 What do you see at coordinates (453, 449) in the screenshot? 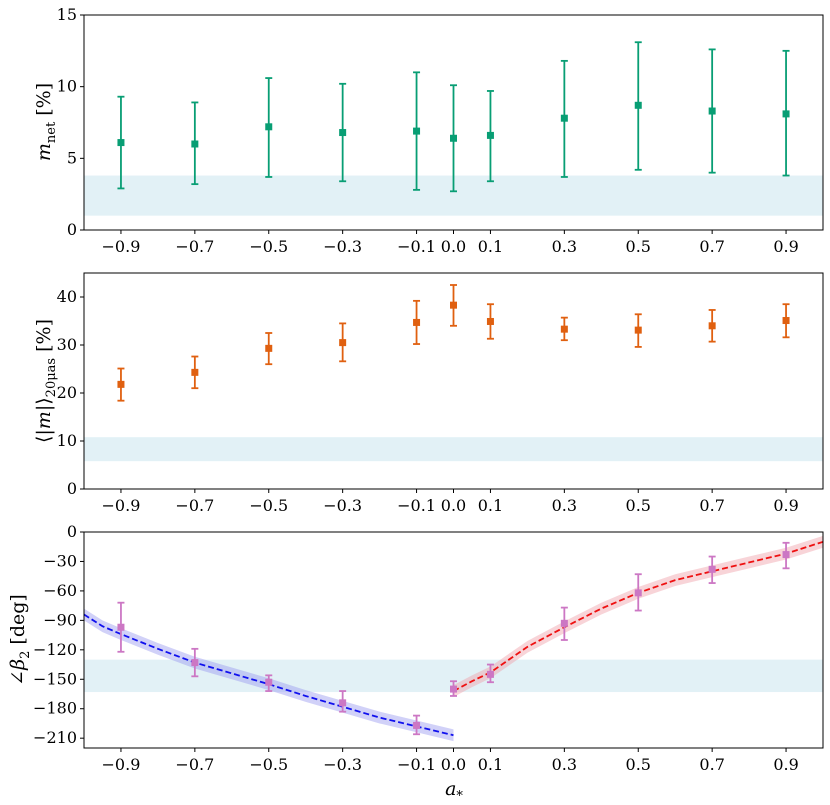
I see `reference-band` at bounding box center [453, 449].